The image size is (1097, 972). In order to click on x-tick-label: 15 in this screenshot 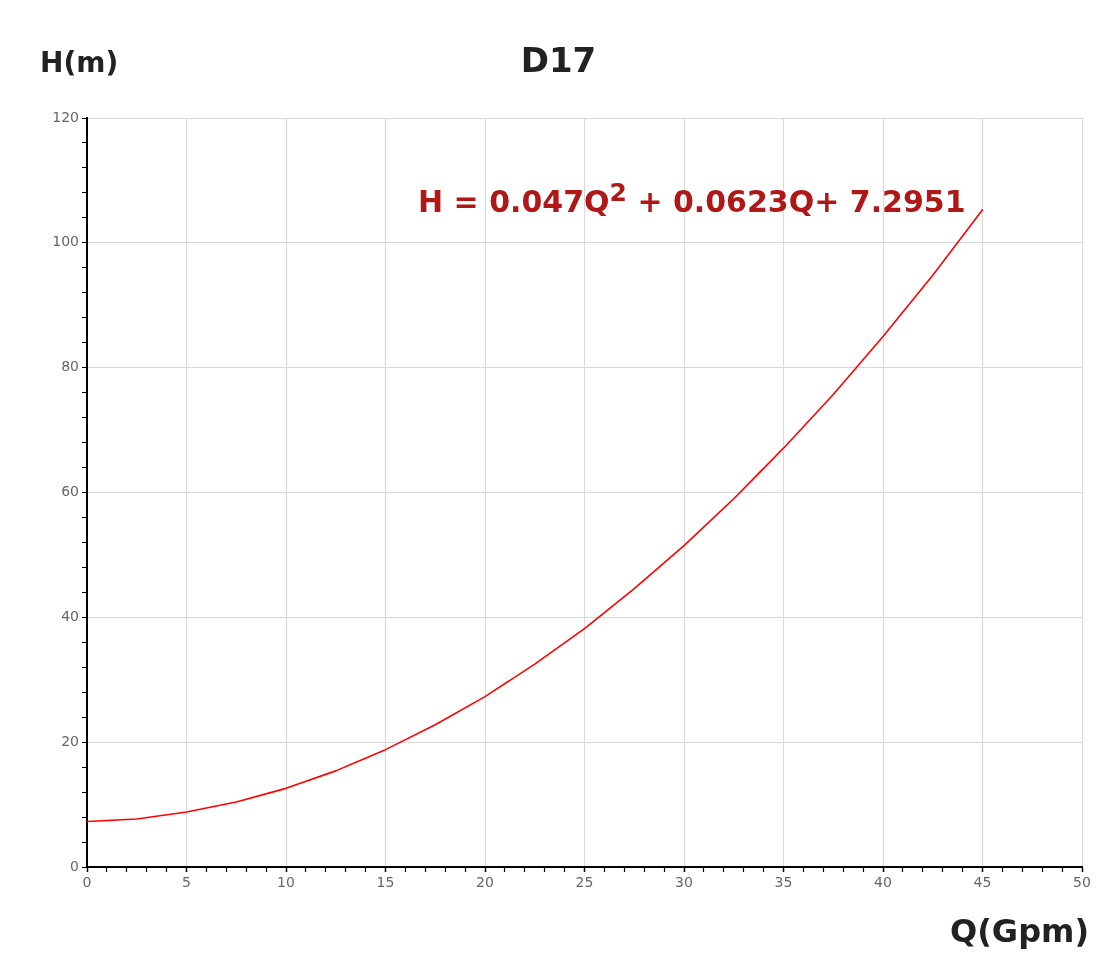, I will do `click(385, 882)`.